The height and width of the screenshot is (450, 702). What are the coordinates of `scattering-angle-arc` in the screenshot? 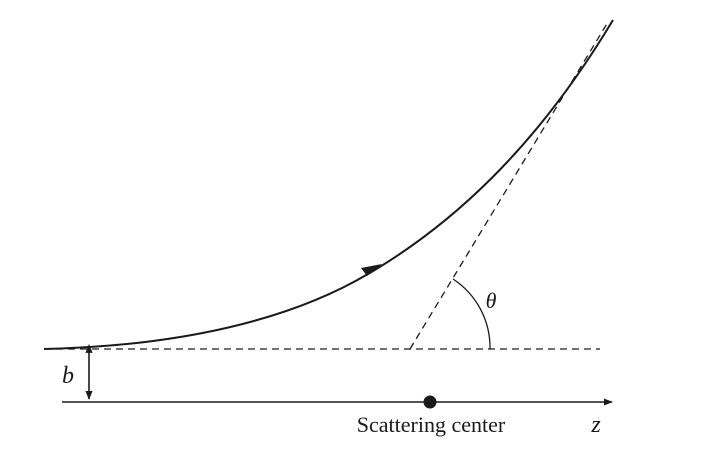 It's located at (471, 314).